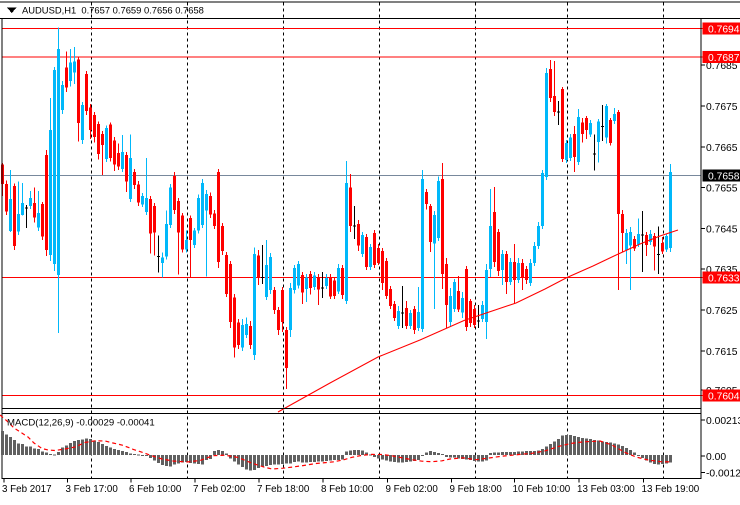 This screenshot has width=740, height=505. What do you see at coordinates (347, 489) in the screenshot?
I see `svg-text: 8 Feb 10:00` at bounding box center [347, 489].